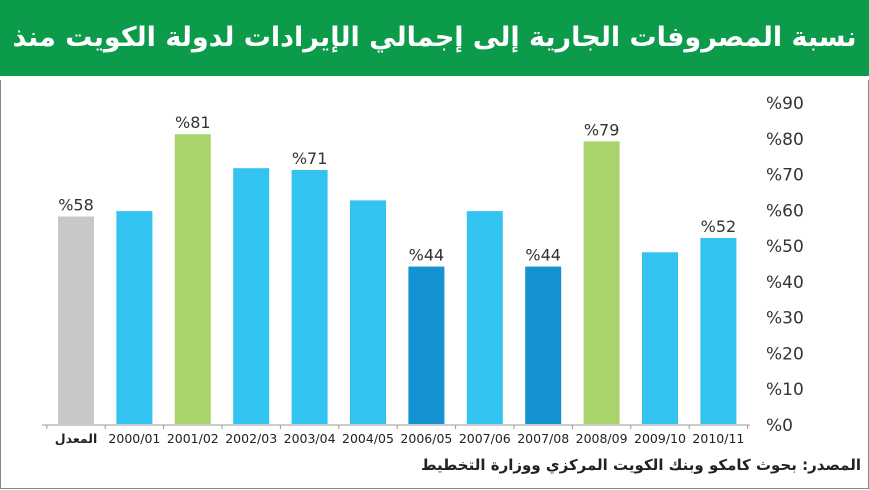  What do you see at coordinates (785, 319) in the screenshot?
I see `y-tick-label: %30` at bounding box center [785, 319].